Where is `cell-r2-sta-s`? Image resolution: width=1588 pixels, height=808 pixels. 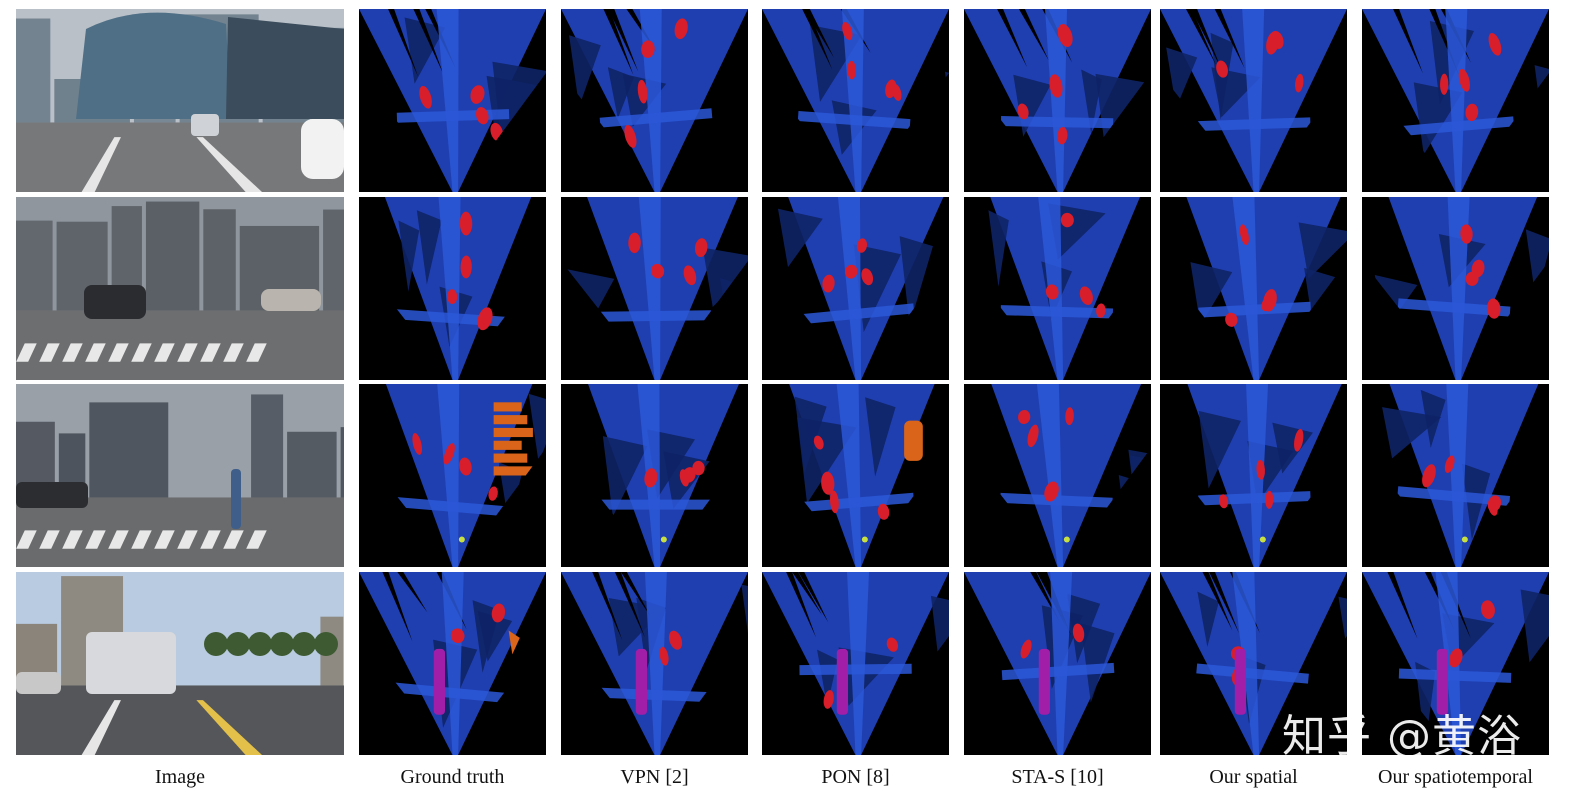 cell-r2-sta-s is located at coordinates (1057, 288).